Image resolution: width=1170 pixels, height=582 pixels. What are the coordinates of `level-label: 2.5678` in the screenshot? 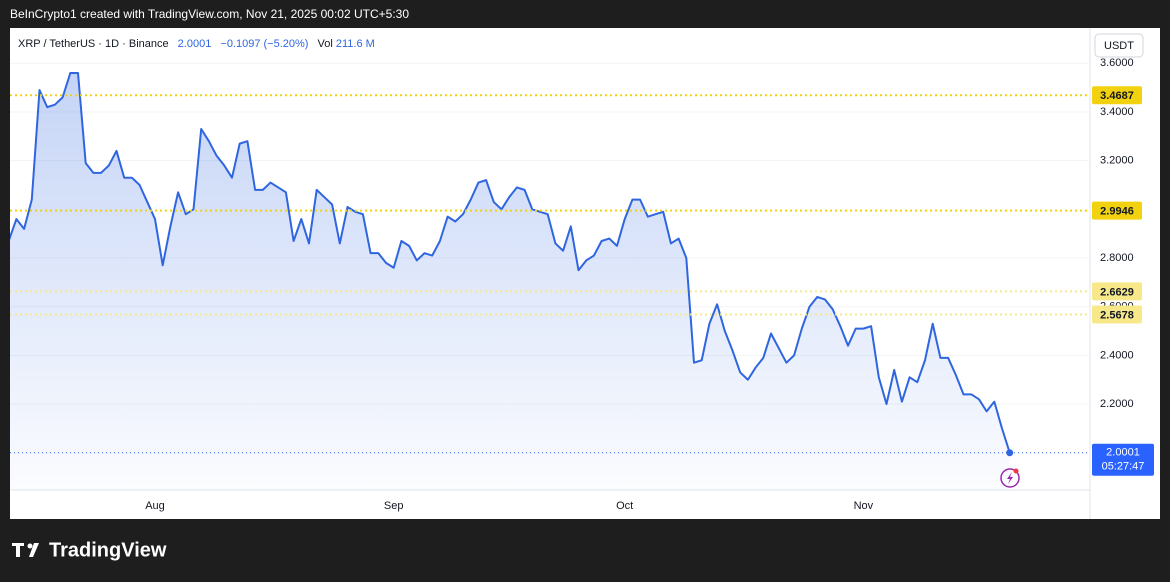 It's located at (1117, 315).